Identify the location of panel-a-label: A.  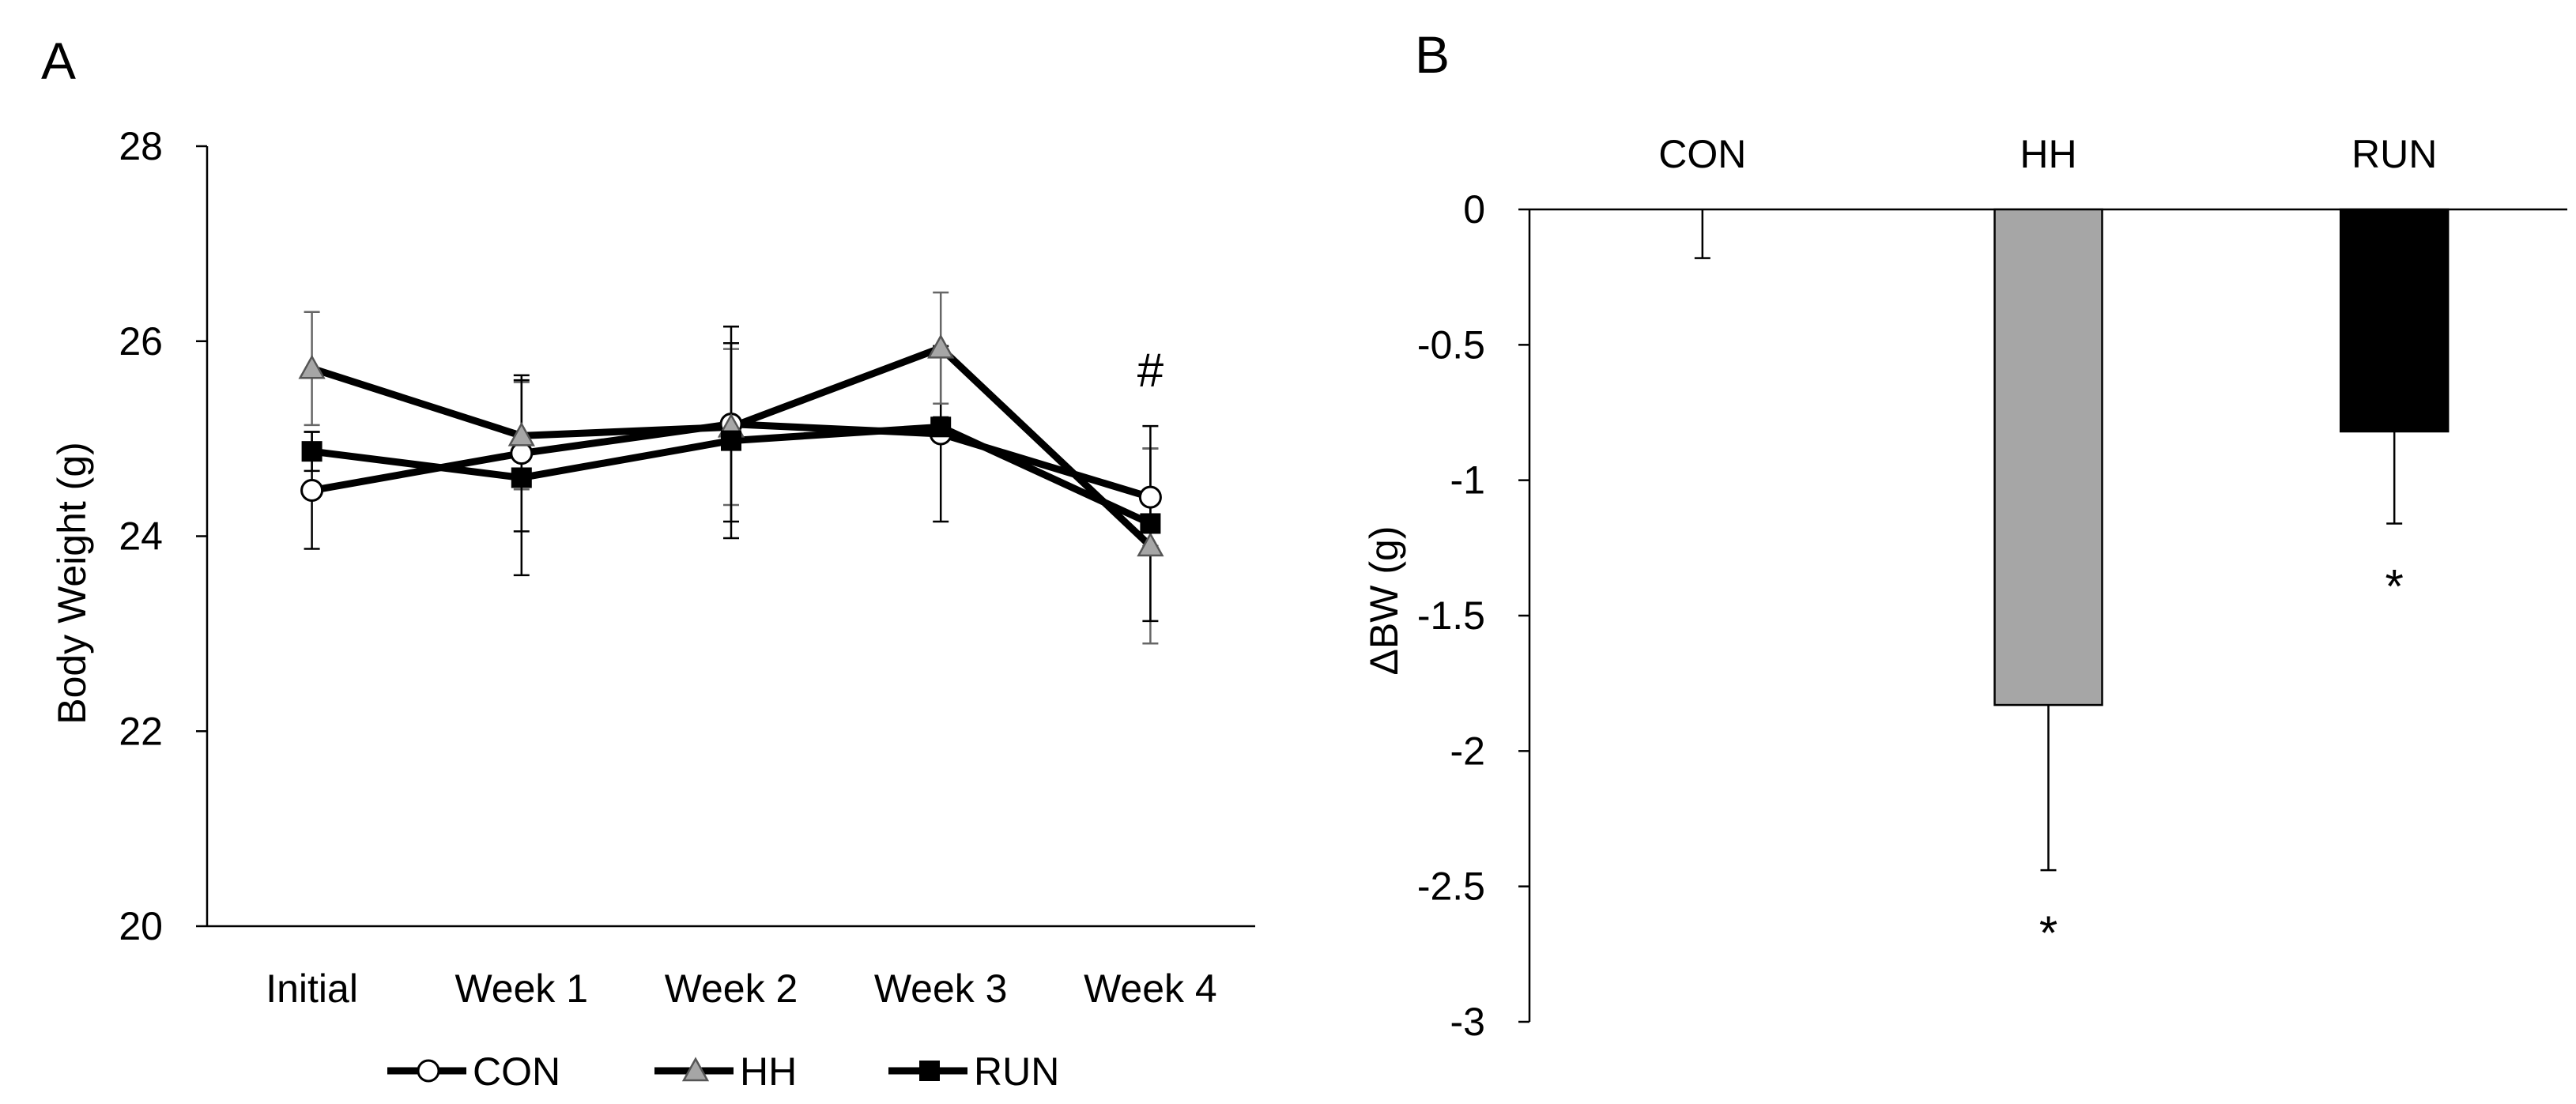
(58, 61).